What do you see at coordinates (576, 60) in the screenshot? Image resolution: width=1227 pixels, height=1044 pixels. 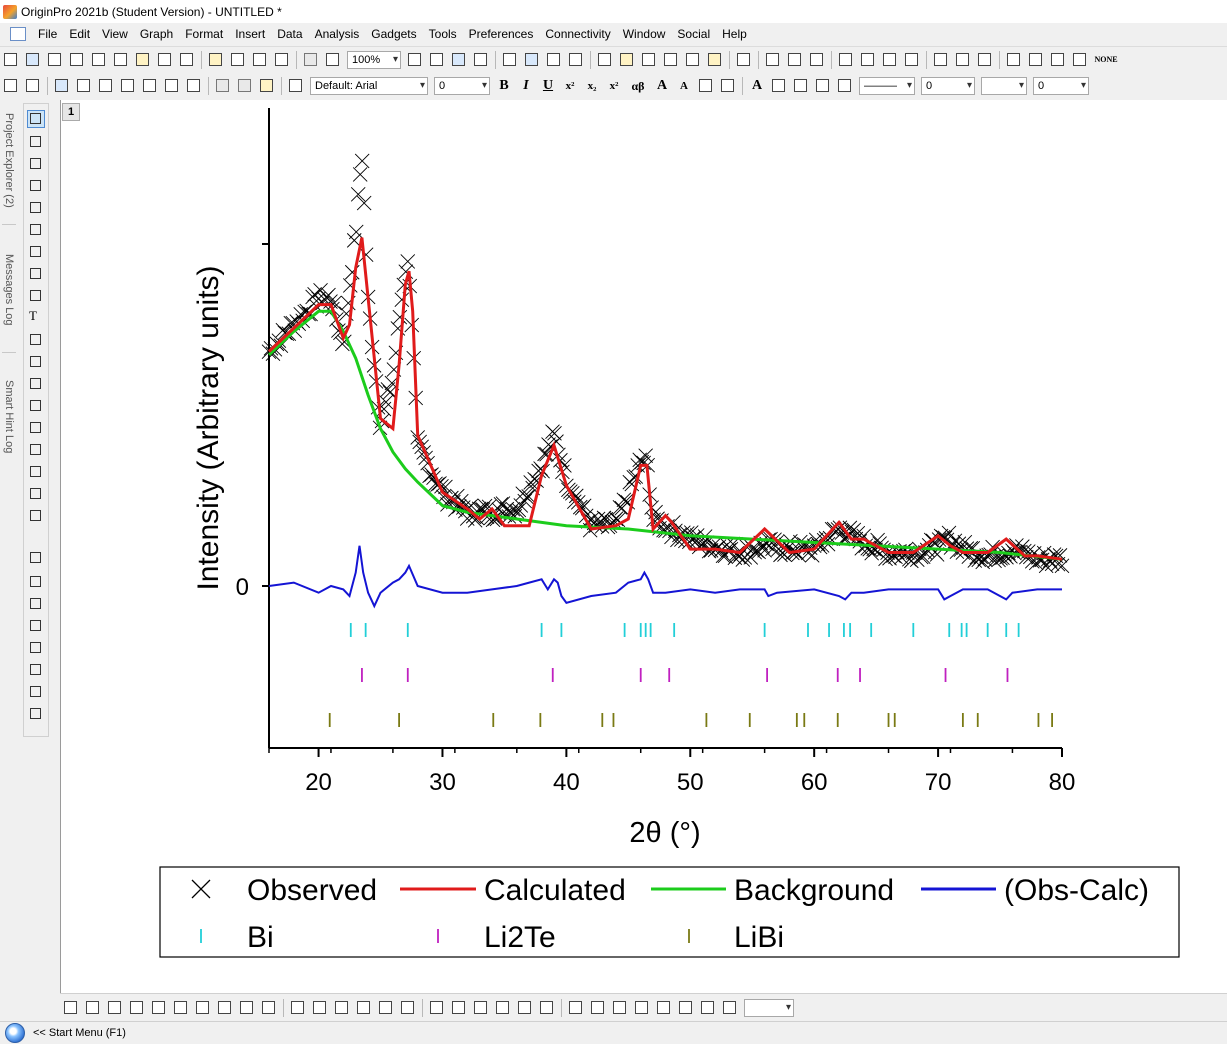 I see `x-function-icon` at bounding box center [576, 60].